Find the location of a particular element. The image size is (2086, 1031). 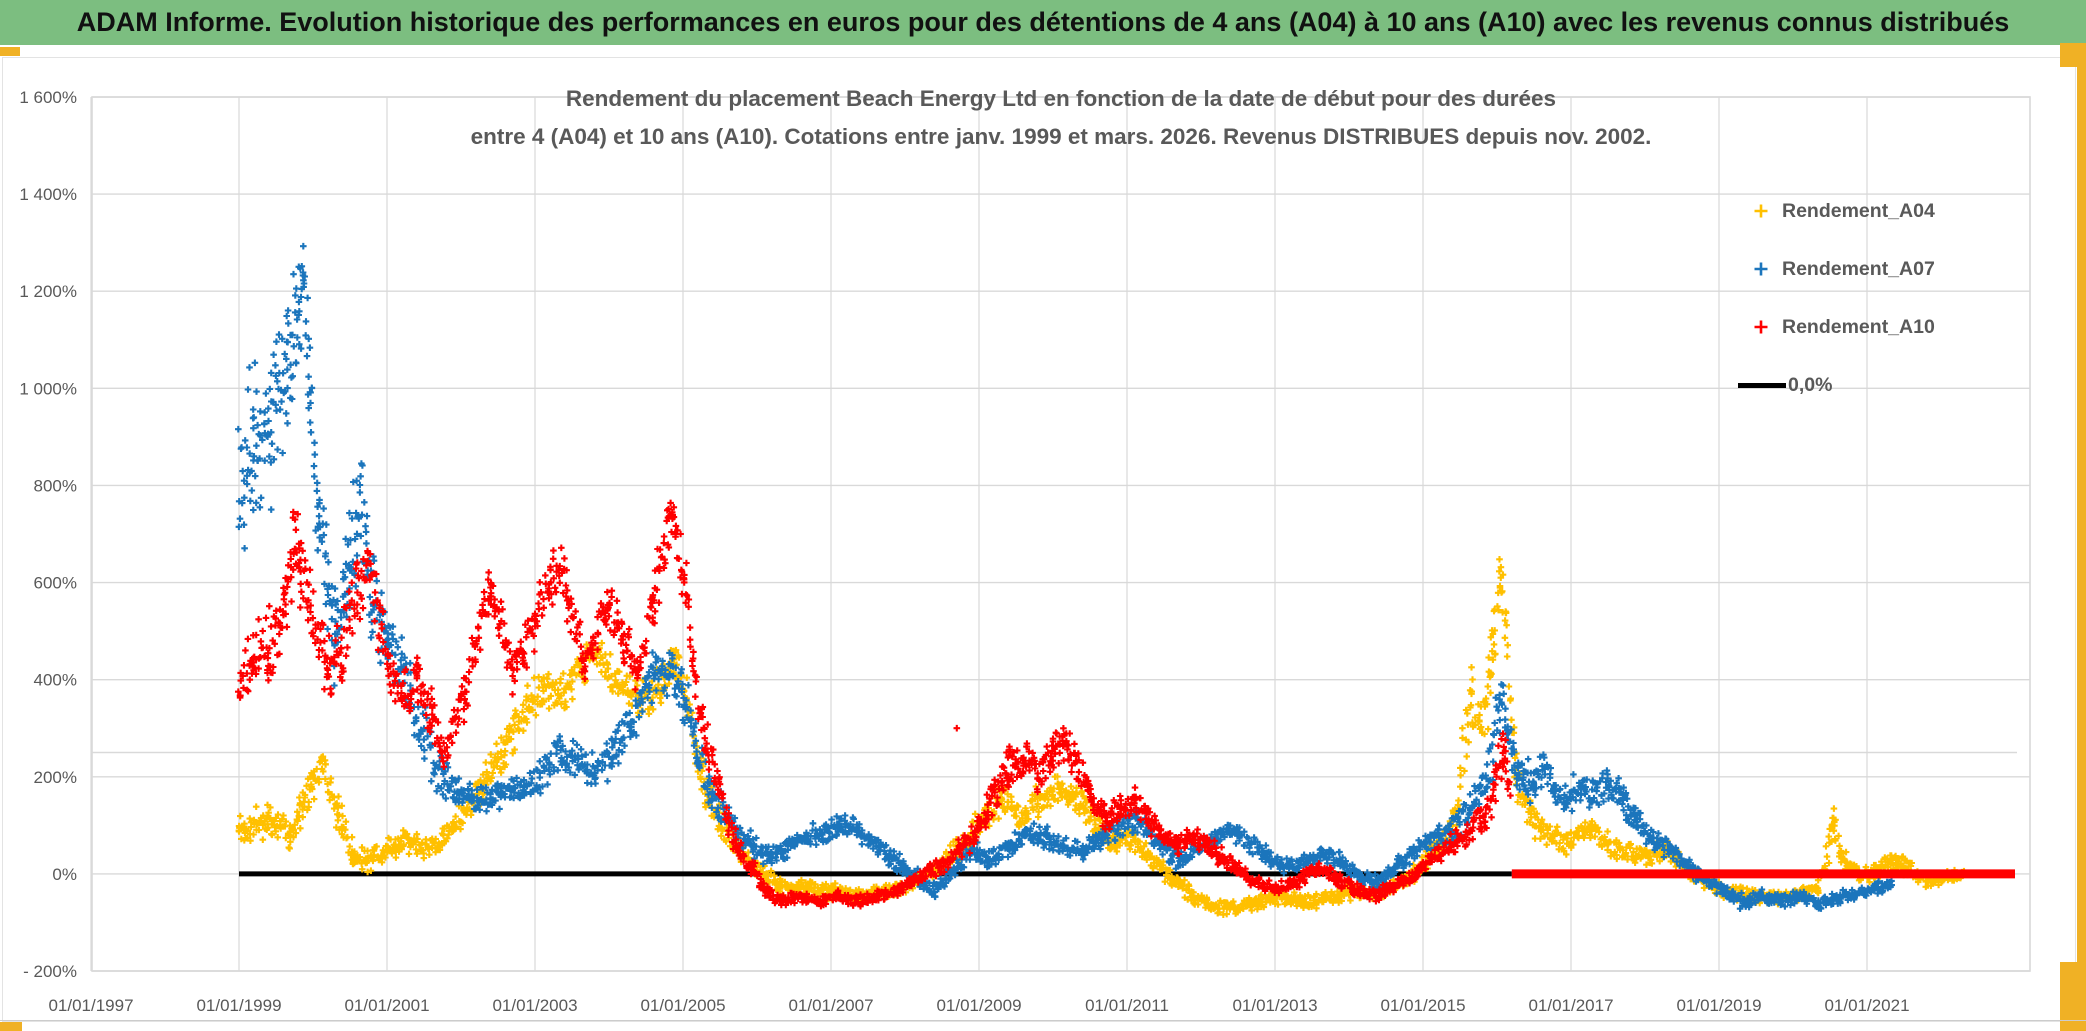

svg-text: 1 200% is located at coordinates (48, 291).